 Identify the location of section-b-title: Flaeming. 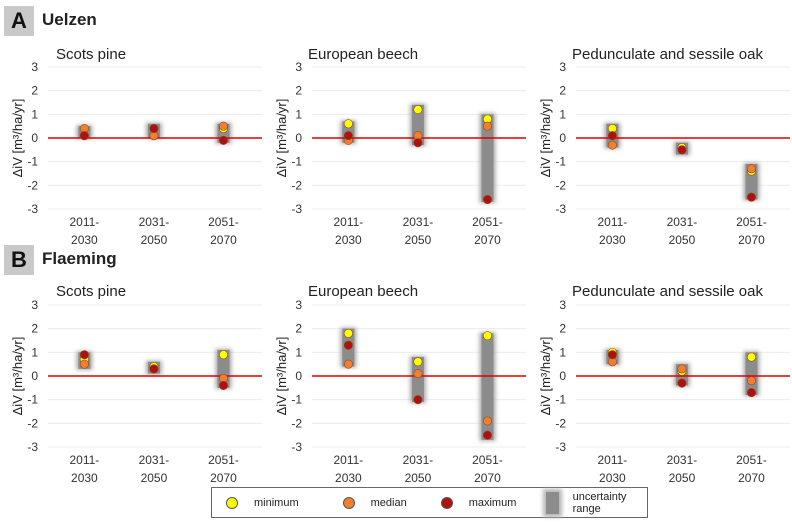
(79, 258).